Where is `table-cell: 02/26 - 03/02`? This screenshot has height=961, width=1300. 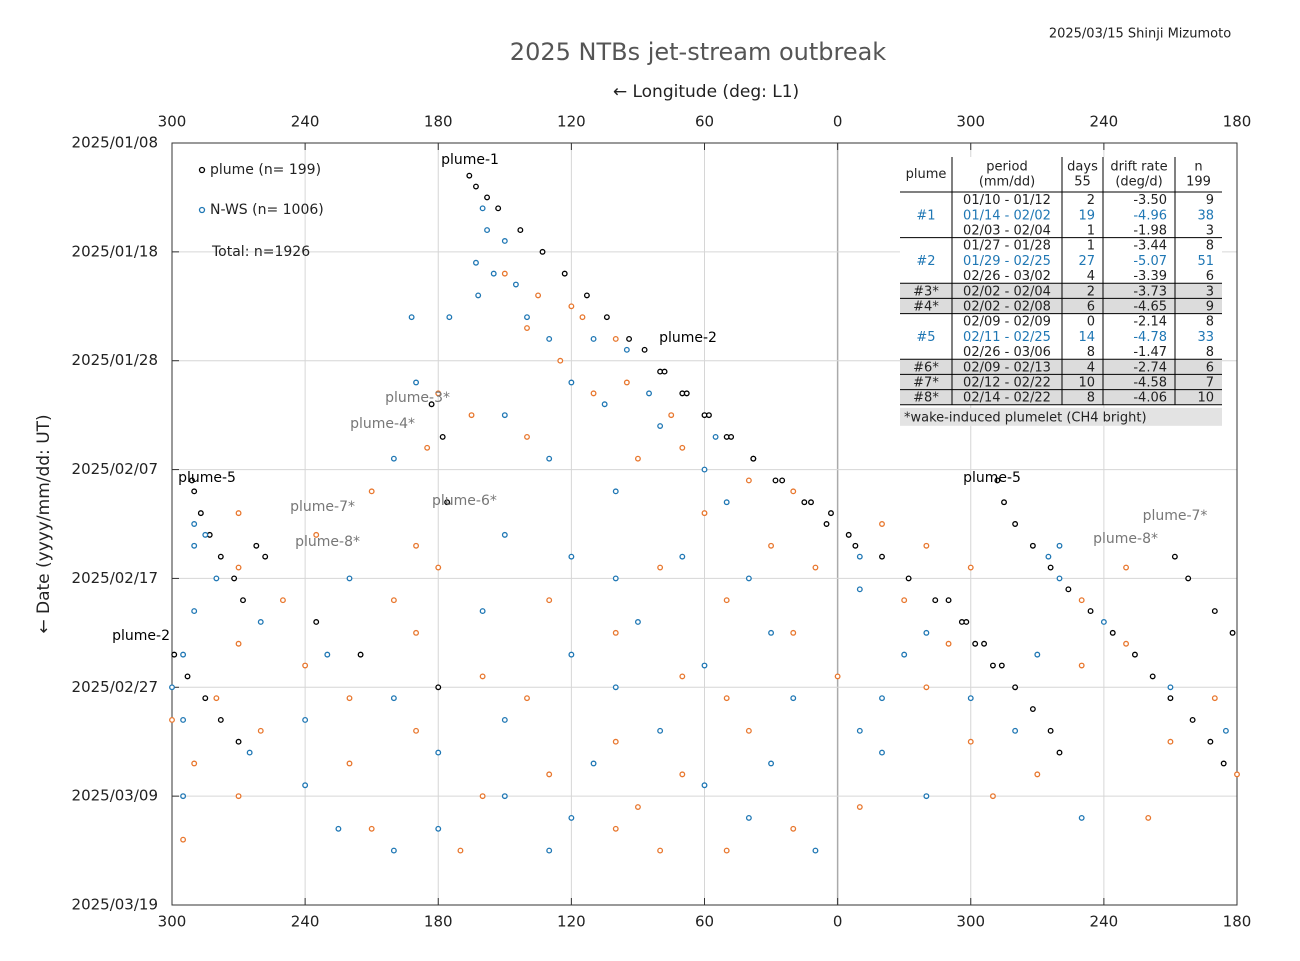
table-cell: 02/26 - 03/02 is located at coordinates (1007, 276).